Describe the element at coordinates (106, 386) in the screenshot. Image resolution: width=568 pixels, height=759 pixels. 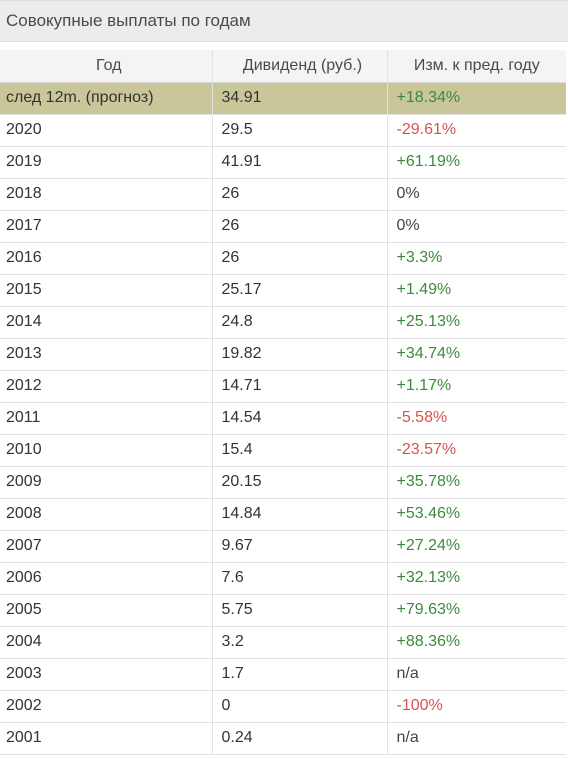
I see `year-cell: 2012` at that location.